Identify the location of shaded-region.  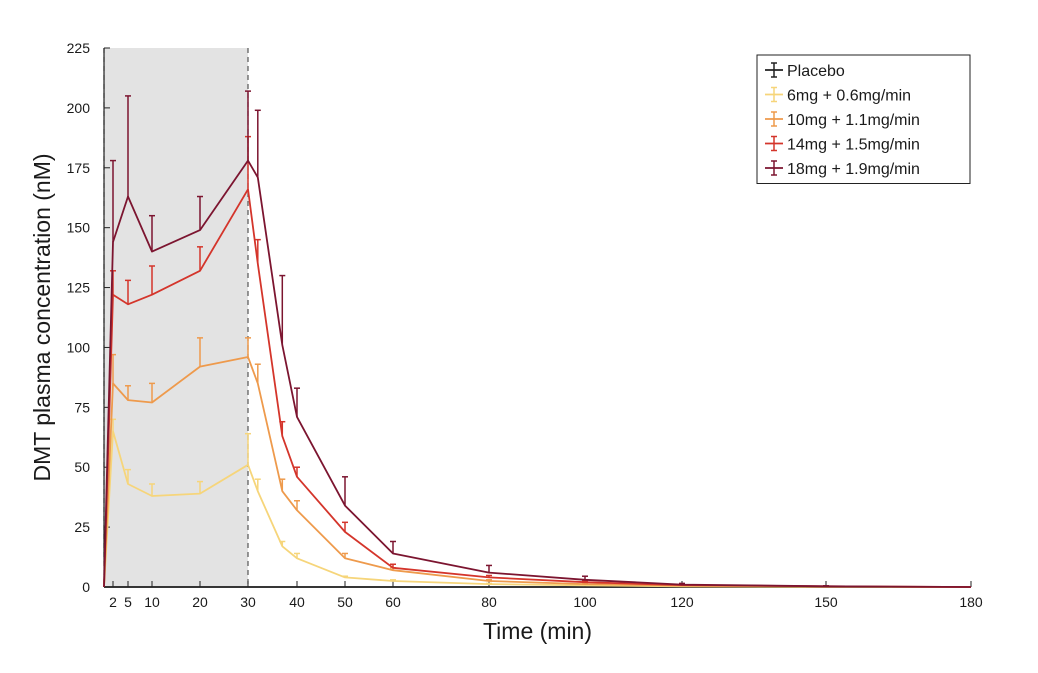
(176, 317).